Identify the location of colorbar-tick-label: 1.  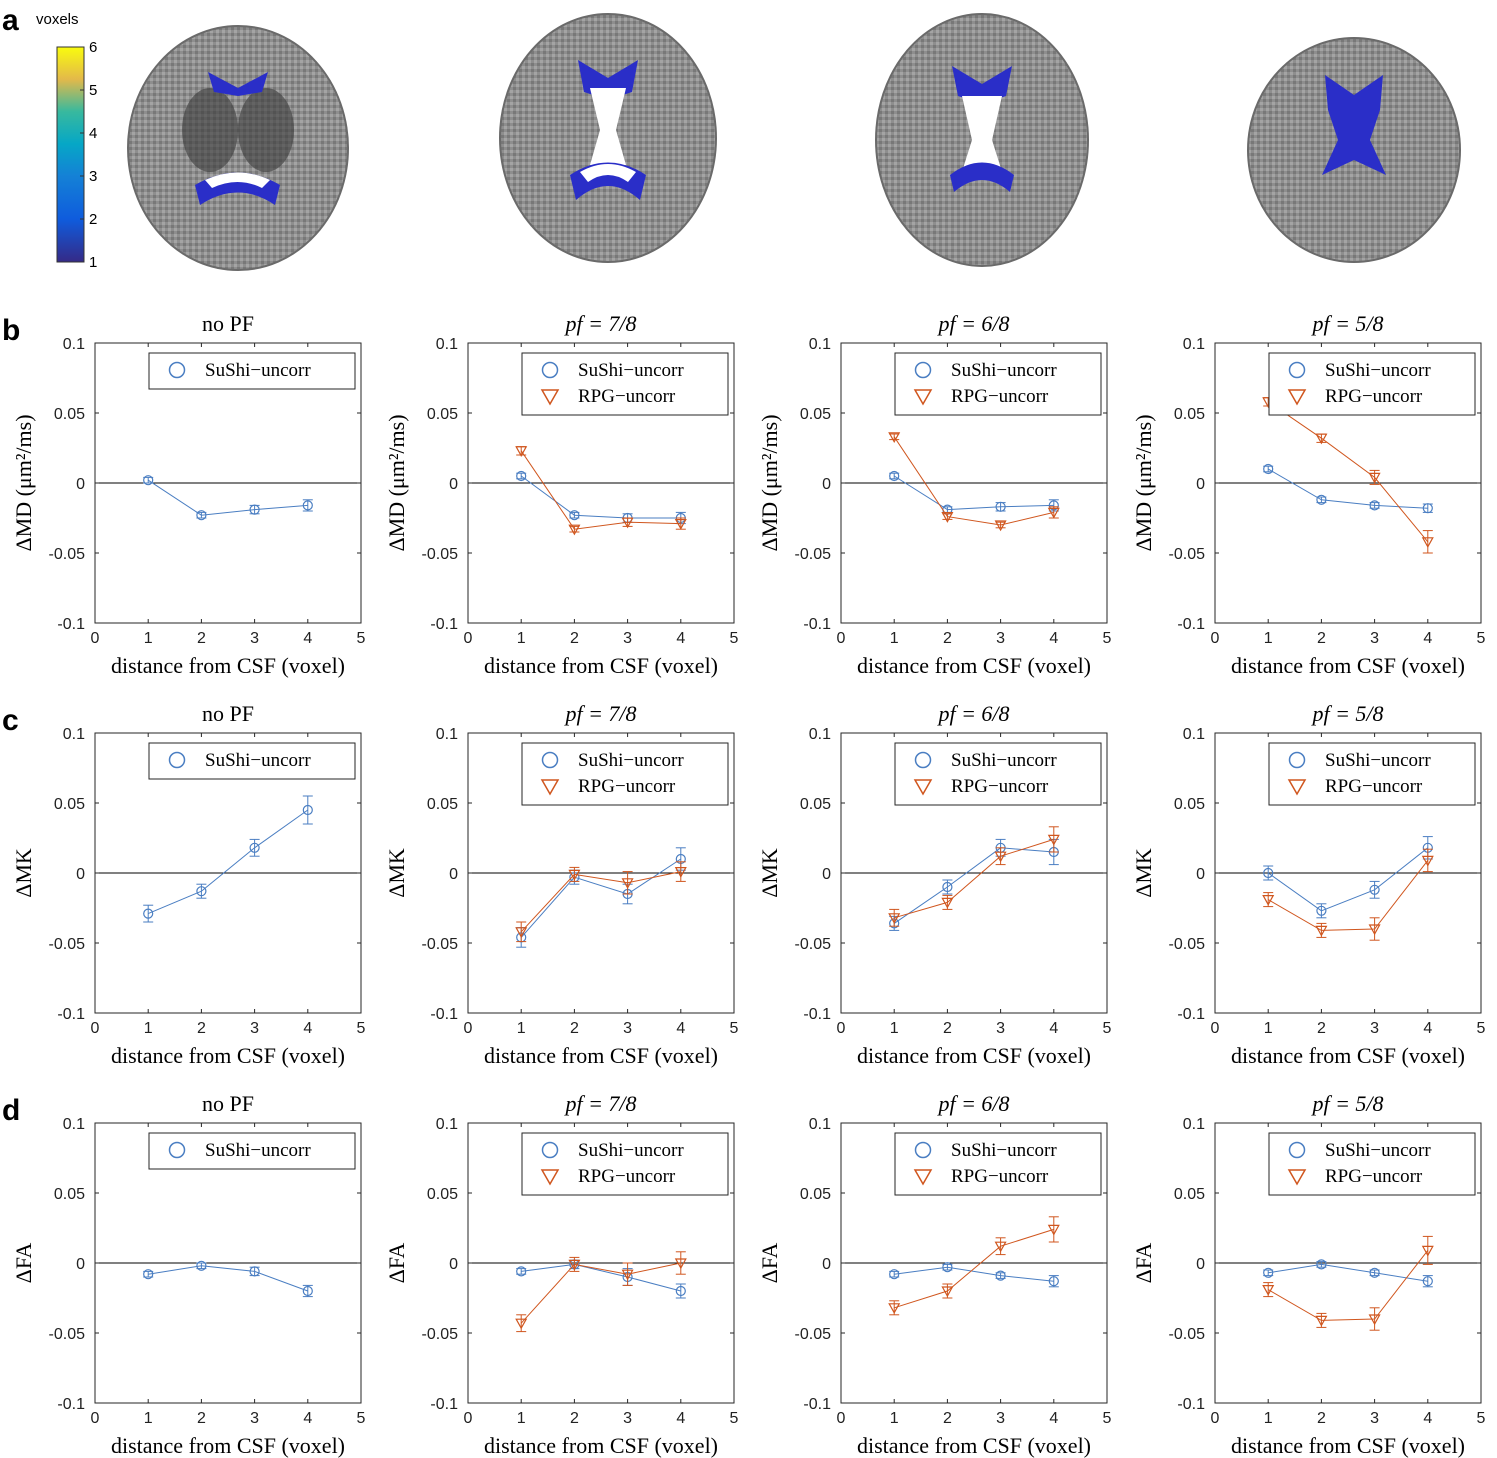
(93, 262).